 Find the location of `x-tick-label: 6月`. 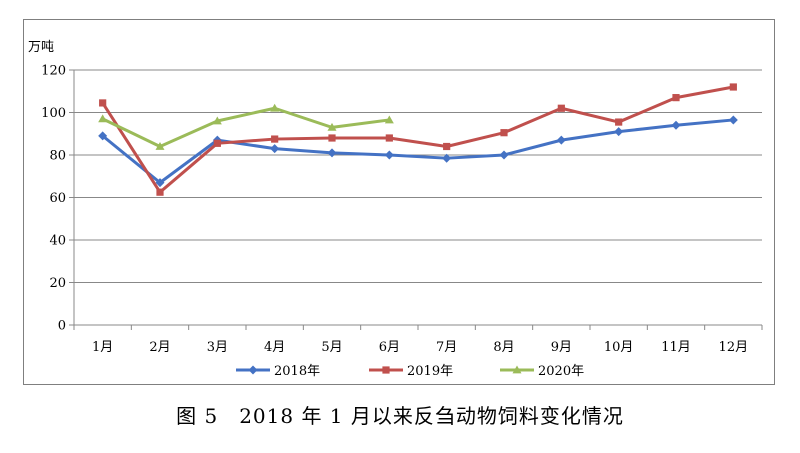

x-tick-label: 6月 is located at coordinates (389, 347).